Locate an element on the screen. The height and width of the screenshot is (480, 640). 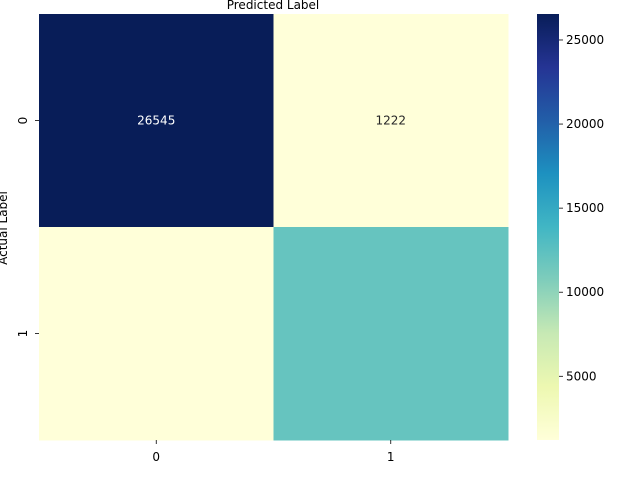
x-tick-label: 1 is located at coordinates (391, 457).